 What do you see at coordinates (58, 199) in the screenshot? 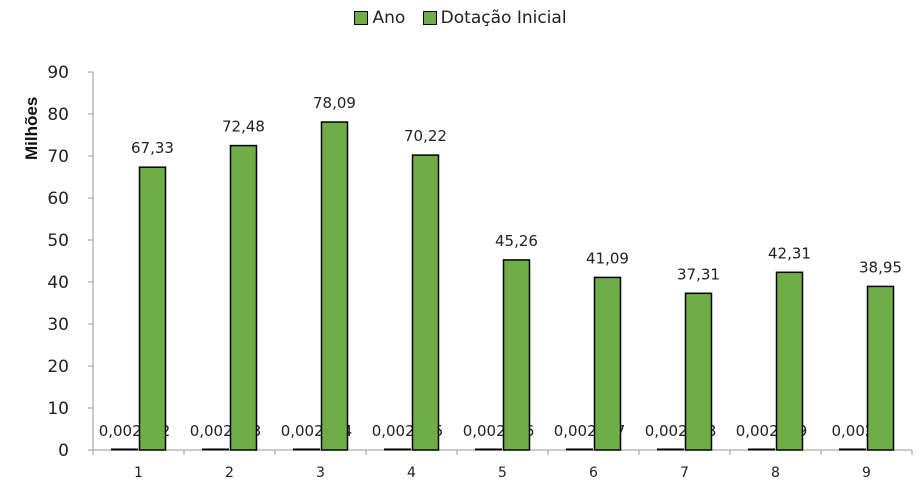
I see `y-tick-label: 60` at bounding box center [58, 199].